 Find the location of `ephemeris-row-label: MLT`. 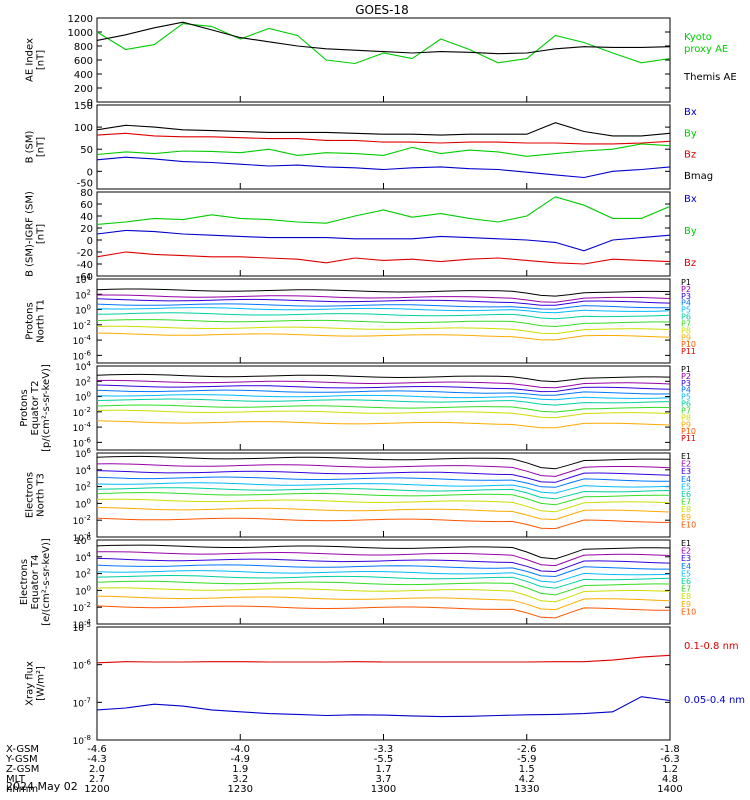

ephemeris-row-label: MLT is located at coordinates (16, 779).